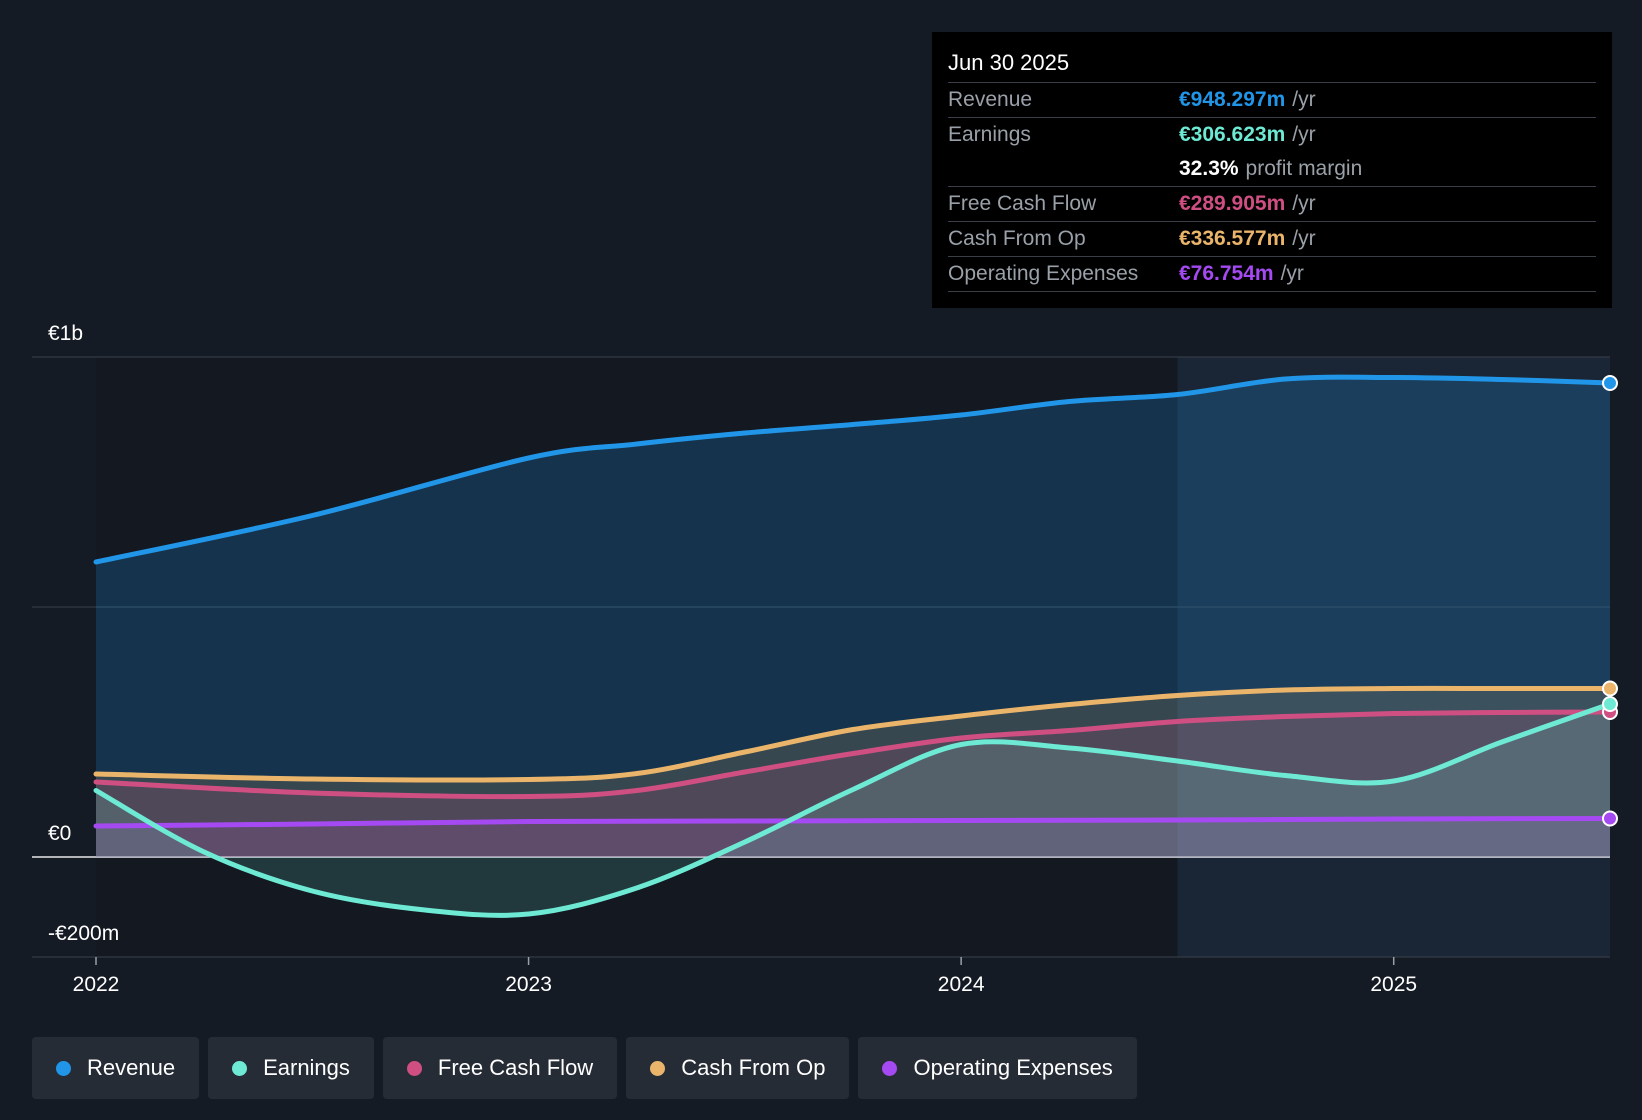 The image size is (1642, 1120). I want to click on end-marker-operating-expenses, so click(1610, 818).